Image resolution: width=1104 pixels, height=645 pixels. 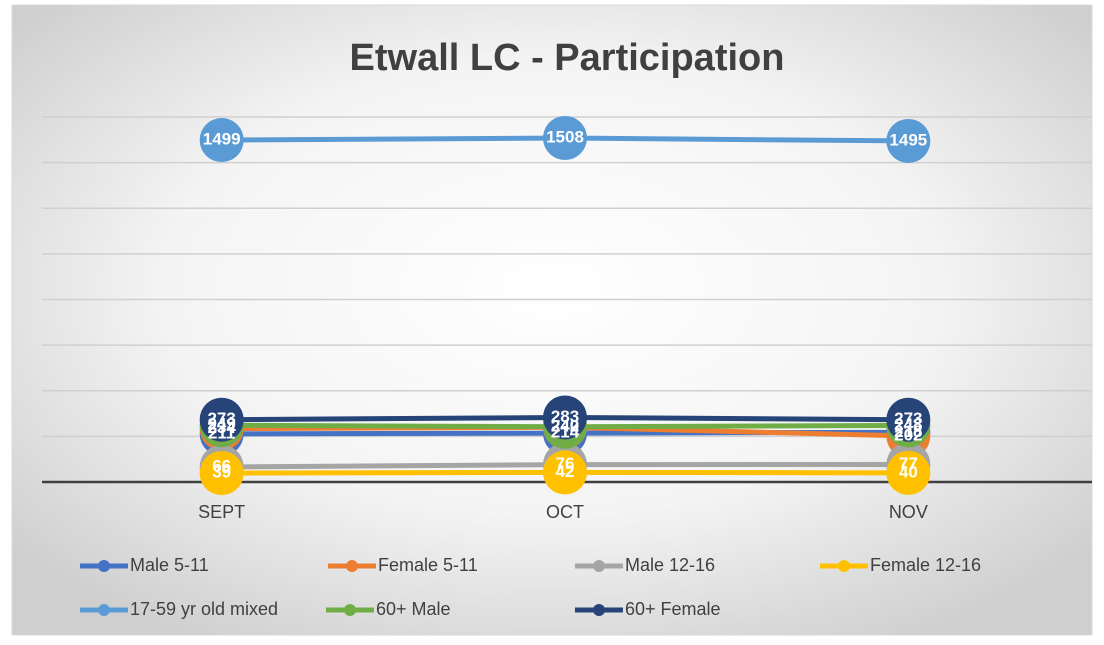 What do you see at coordinates (670, 565) in the screenshot?
I see `legend-label: Male 12-16` at bounding box center [670, 565].